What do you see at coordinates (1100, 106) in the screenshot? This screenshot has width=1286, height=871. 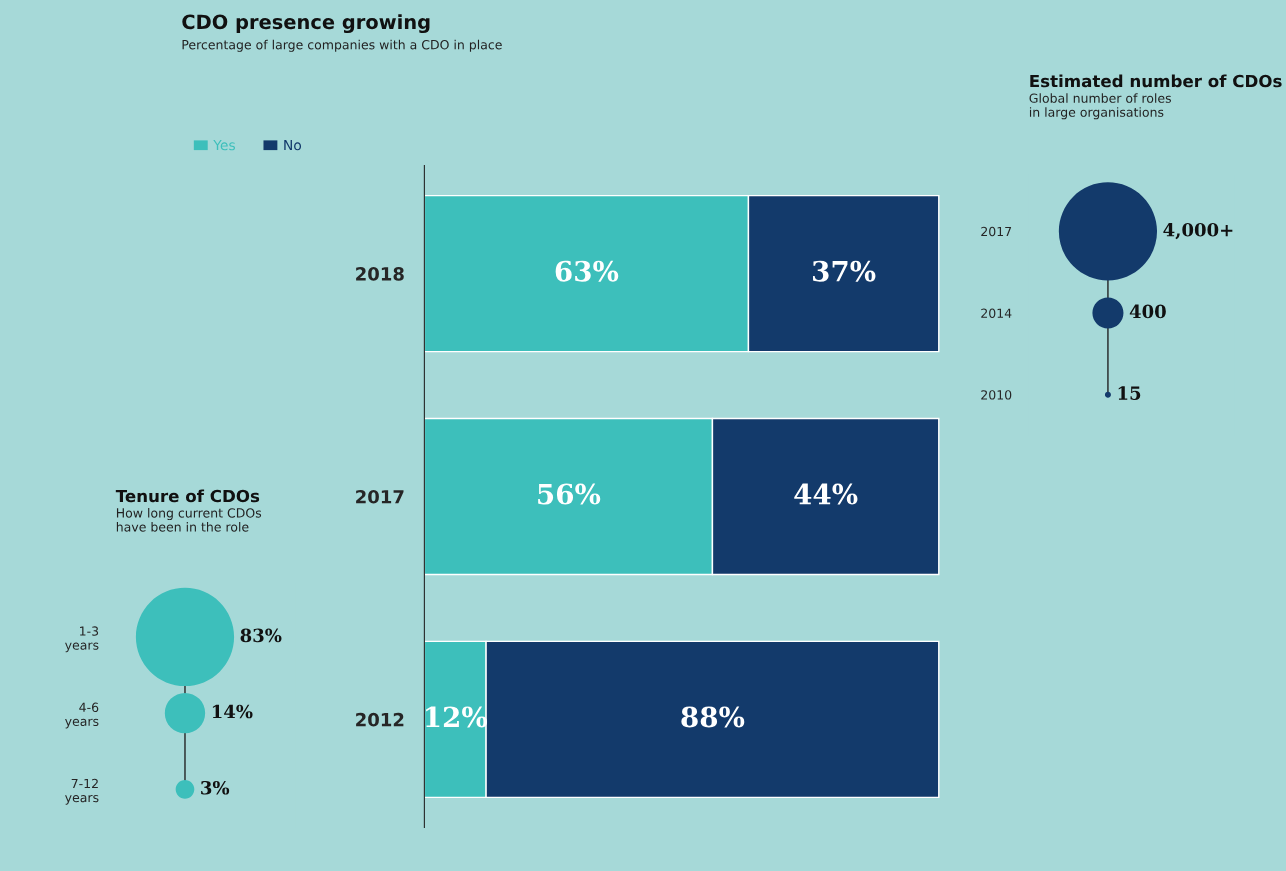 I see `text: Global number of roles in large organisations` at bounding box center [1100, 106].